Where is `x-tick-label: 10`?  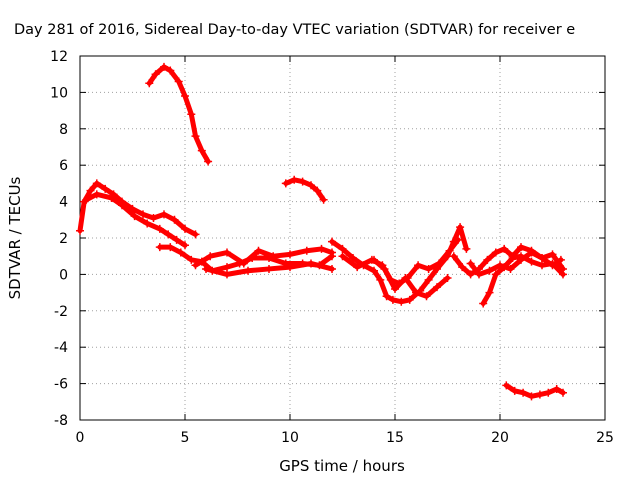
x-tick-label: 10 is located at coordinates (290, 438).